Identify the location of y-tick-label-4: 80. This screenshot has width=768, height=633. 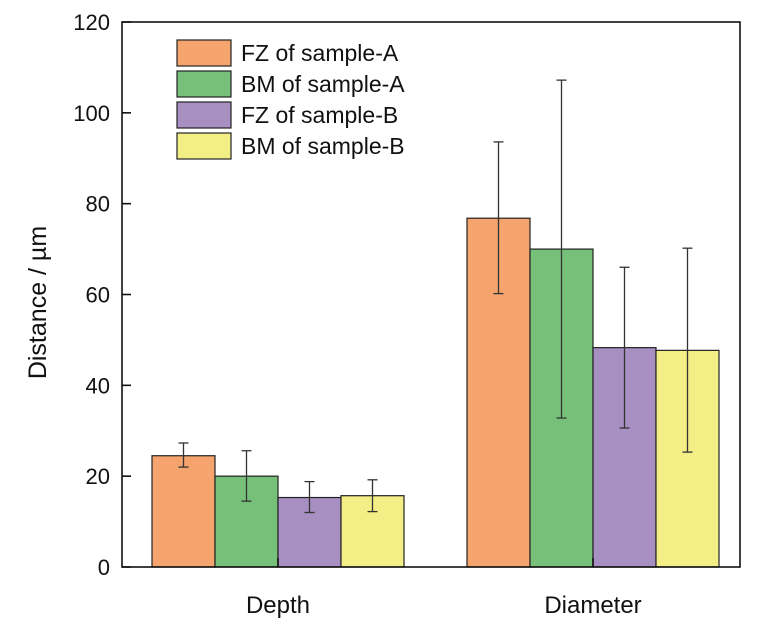
(98, 204).